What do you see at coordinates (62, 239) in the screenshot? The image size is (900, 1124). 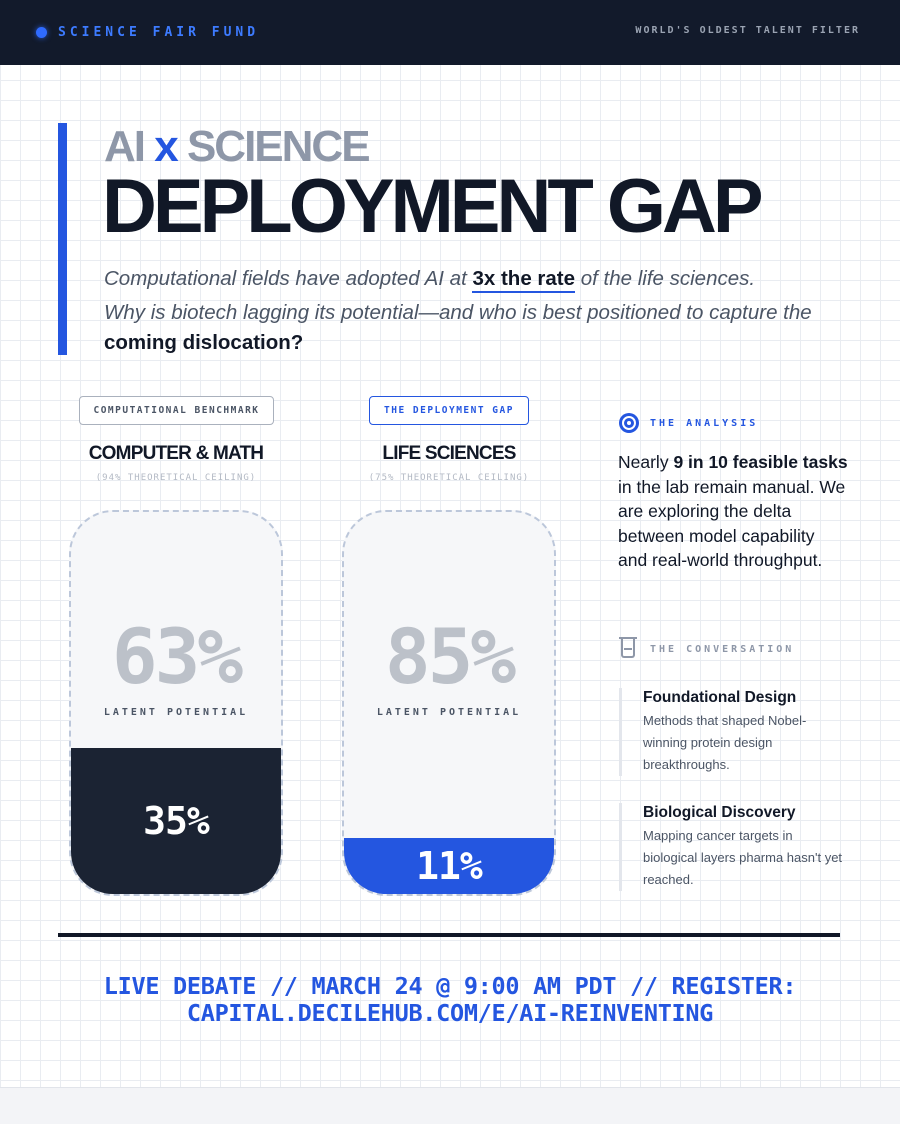 I see `accent-bar` at bounding box center [62, 239].